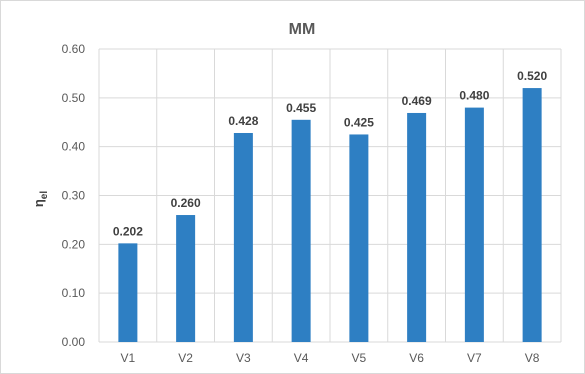  Describe the element at coordinates (74, 244) in the screenshot. I see `y-tick-label: 0.20` at that location.